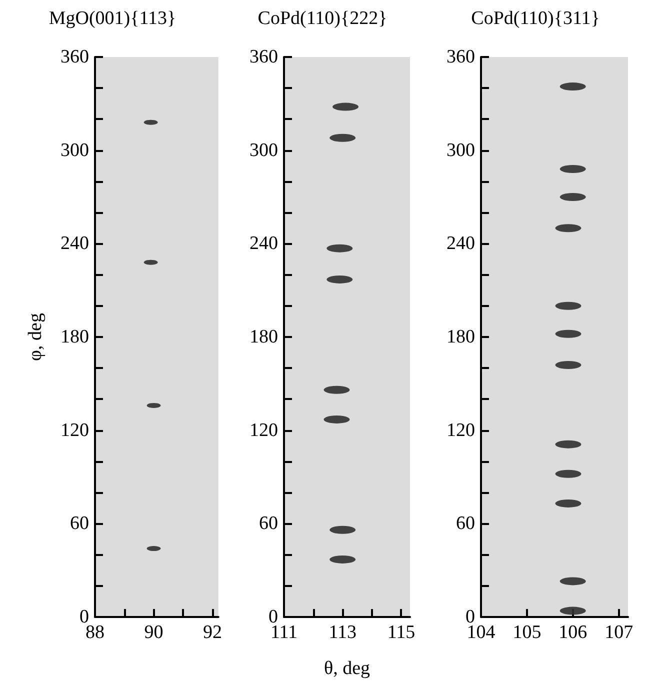 The width and height of the screenshot is (651, 683). I want to click on y-axis-title: φ, deg, so click(35, 336).